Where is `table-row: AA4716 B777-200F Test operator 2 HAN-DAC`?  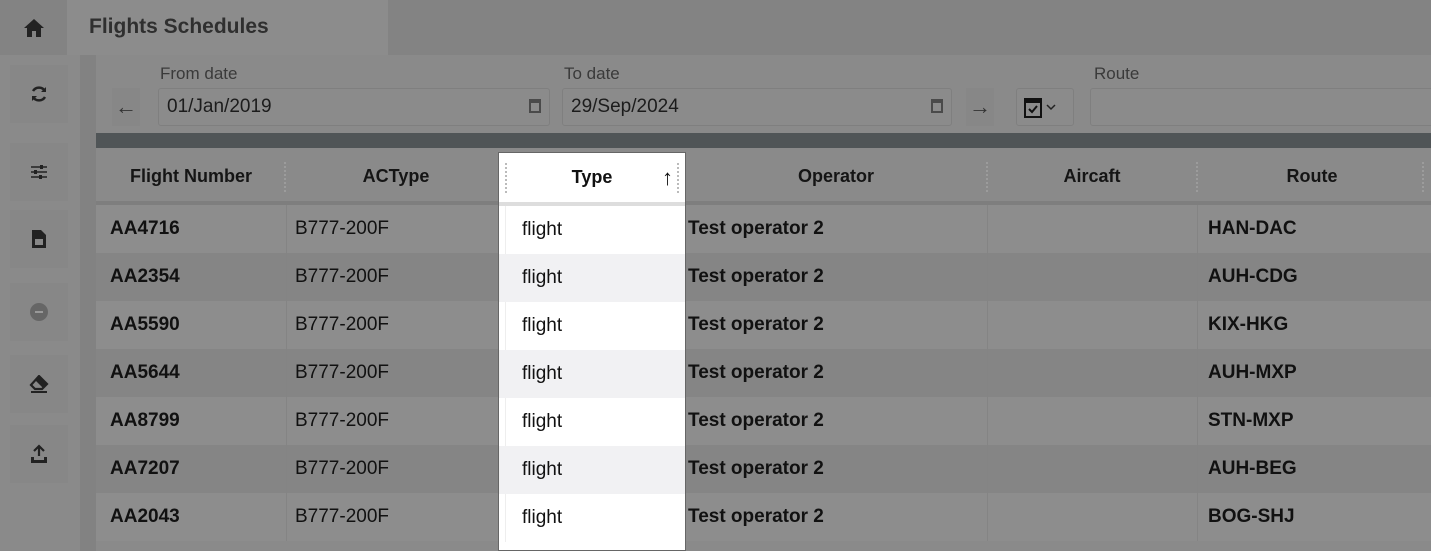 table-row: AA4716 B777-200F Test operator 2 HAN-DAC is located at coordinates (763, 229).